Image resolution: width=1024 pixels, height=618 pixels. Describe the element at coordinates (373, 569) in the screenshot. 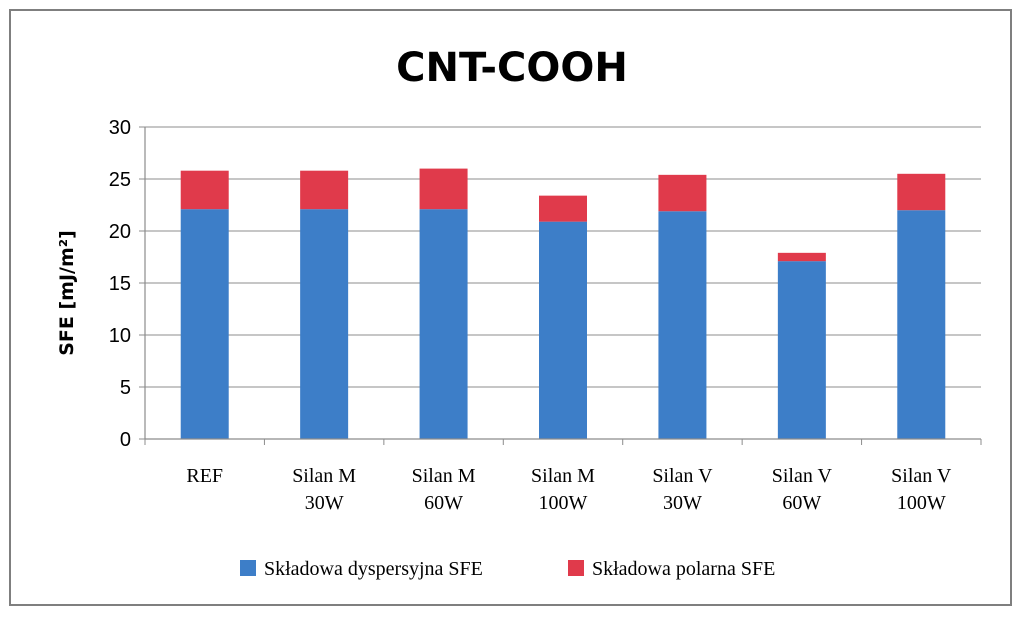

I see `legend-label-dispersive: Składowa dyspersyjna SFE` at that location.